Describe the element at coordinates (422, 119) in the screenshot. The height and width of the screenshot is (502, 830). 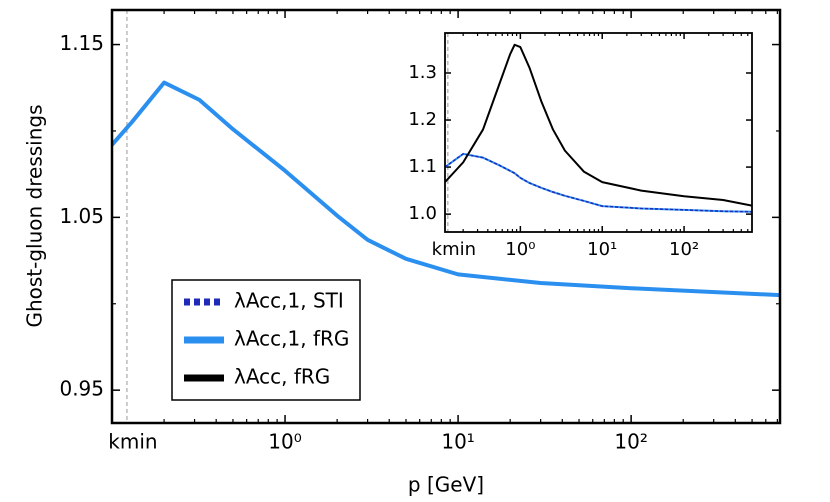
I see `y-tick-label: 1.2` at that location.